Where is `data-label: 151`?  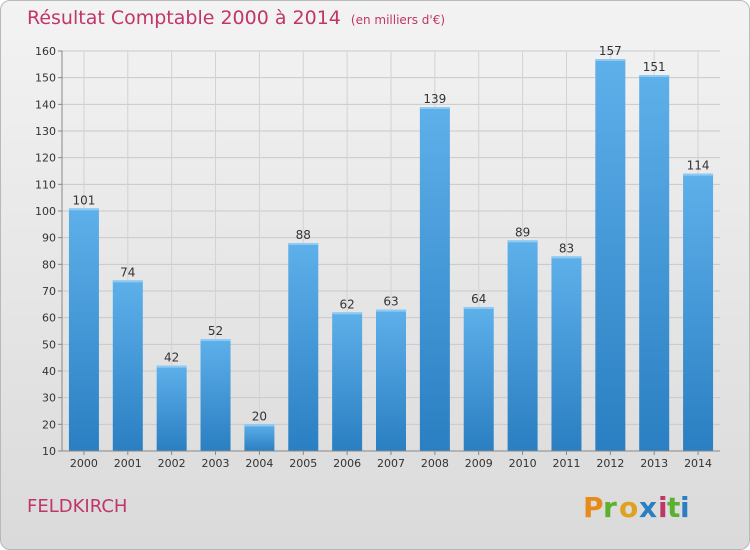 data-label: 151 is located at coordinates (654, 67).